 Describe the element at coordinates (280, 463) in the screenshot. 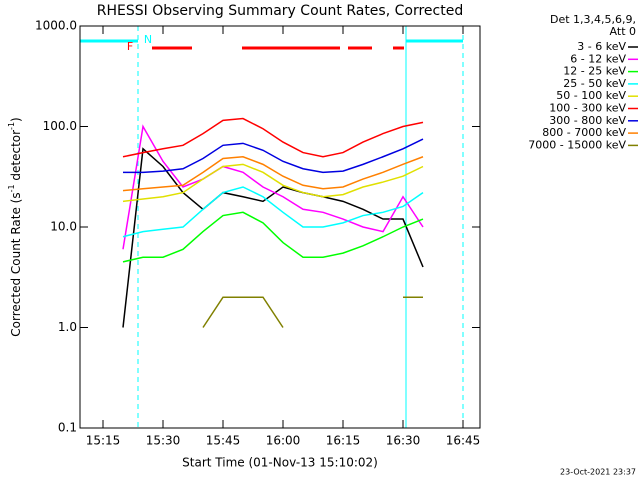

I see `x-axis-label: Start Time (01-Nov-13 15:10:02)` at that location.